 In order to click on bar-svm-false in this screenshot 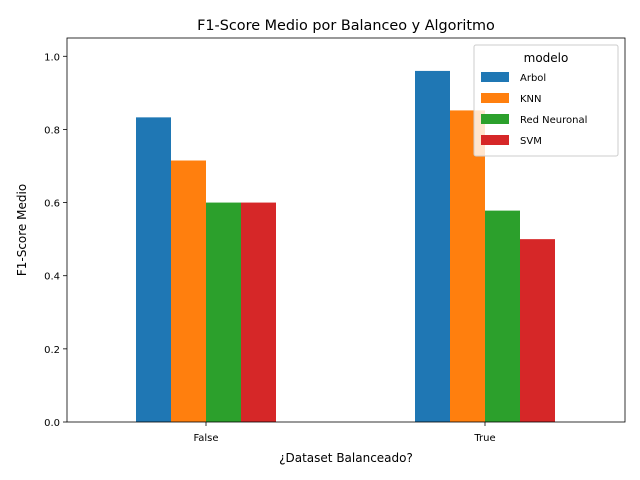, I will do `click(258, 312)`.